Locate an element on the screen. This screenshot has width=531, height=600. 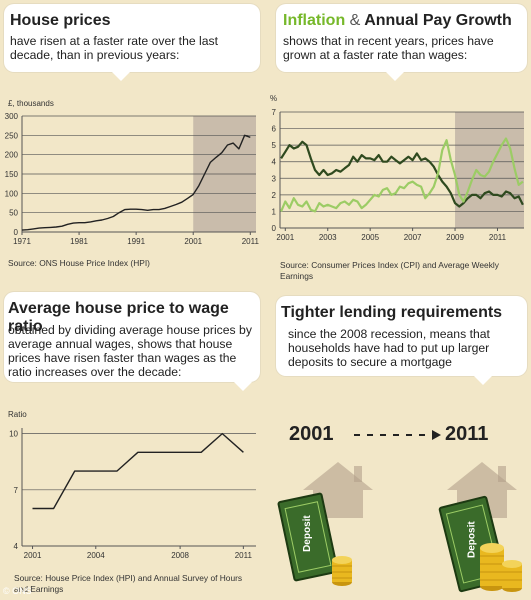
y-tick-label: 3 is located at coordinates (274, 178).